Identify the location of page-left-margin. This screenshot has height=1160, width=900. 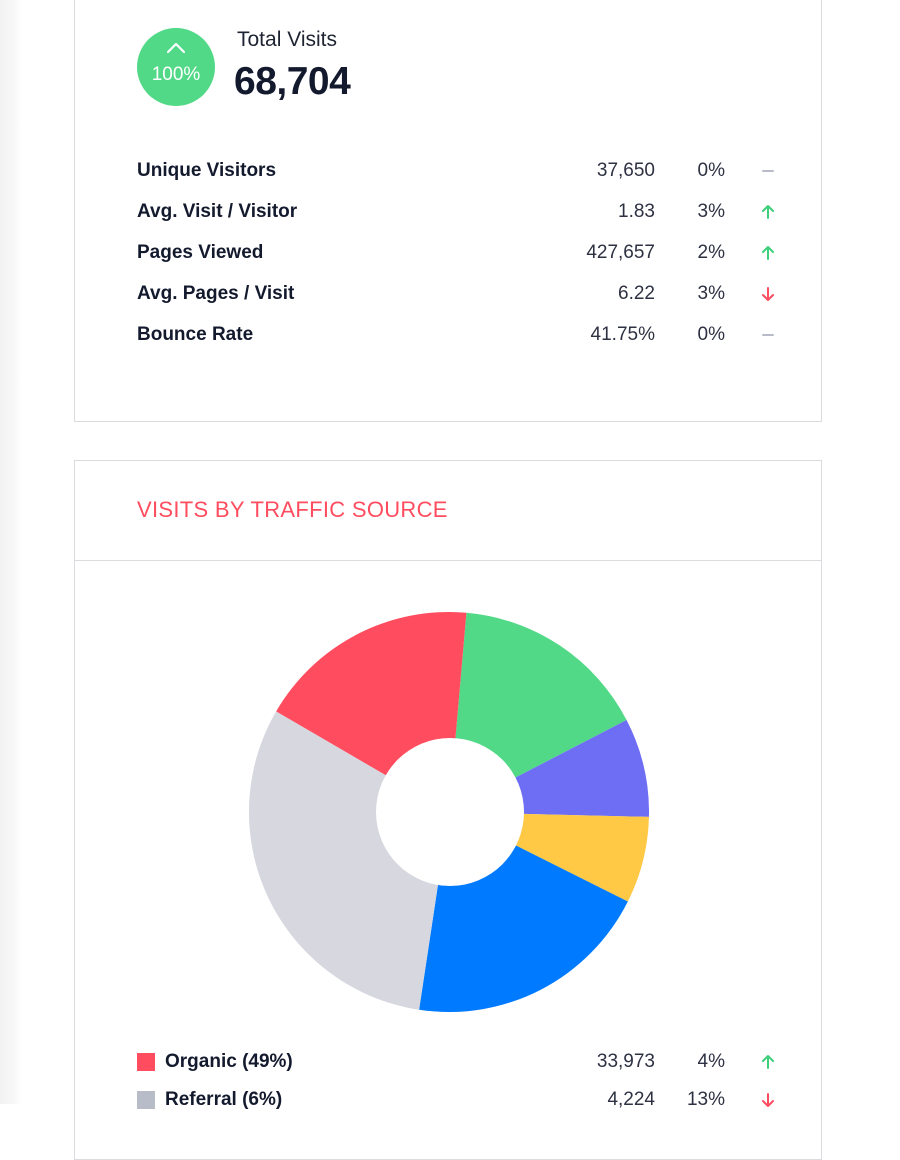
(11, 552).